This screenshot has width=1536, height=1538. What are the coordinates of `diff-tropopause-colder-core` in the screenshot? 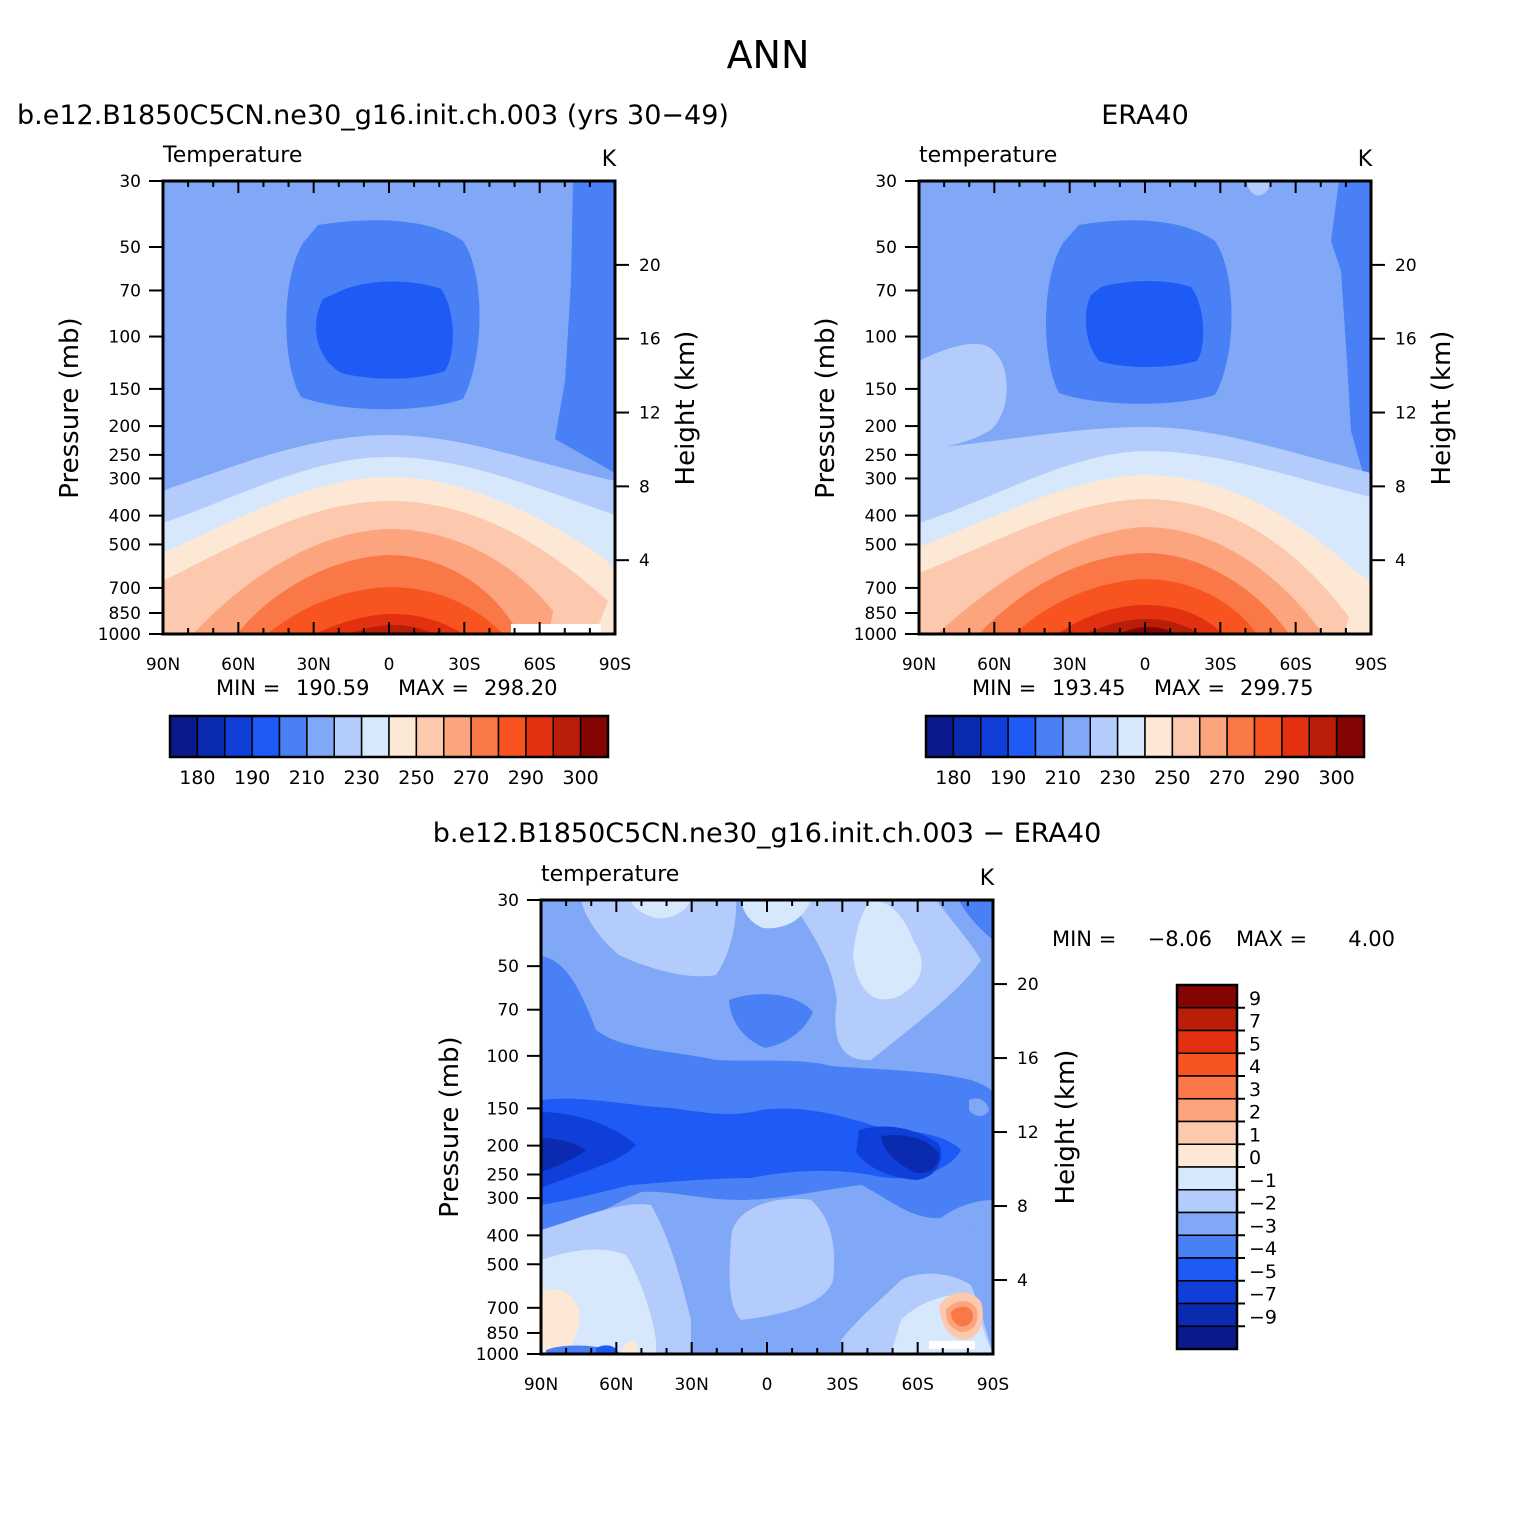 It's located at (751, 1151).